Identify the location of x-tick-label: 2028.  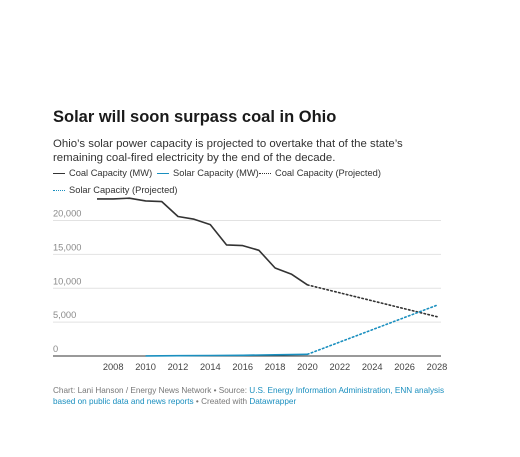
(437, 367).